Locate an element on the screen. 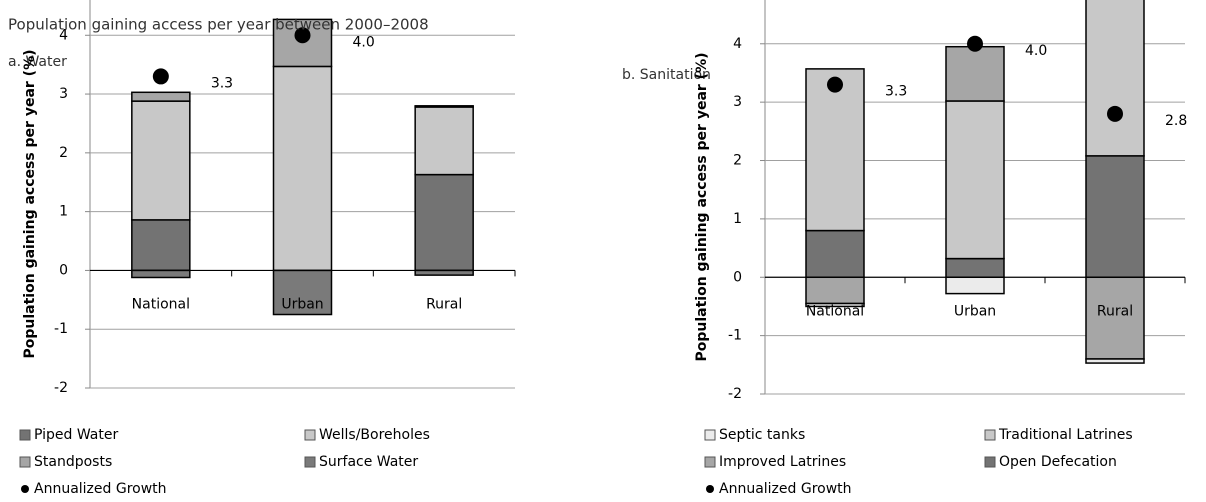 This screenshot has height=502, width=1206. legend-label: Piped Water is located at coordinates (76, 435).